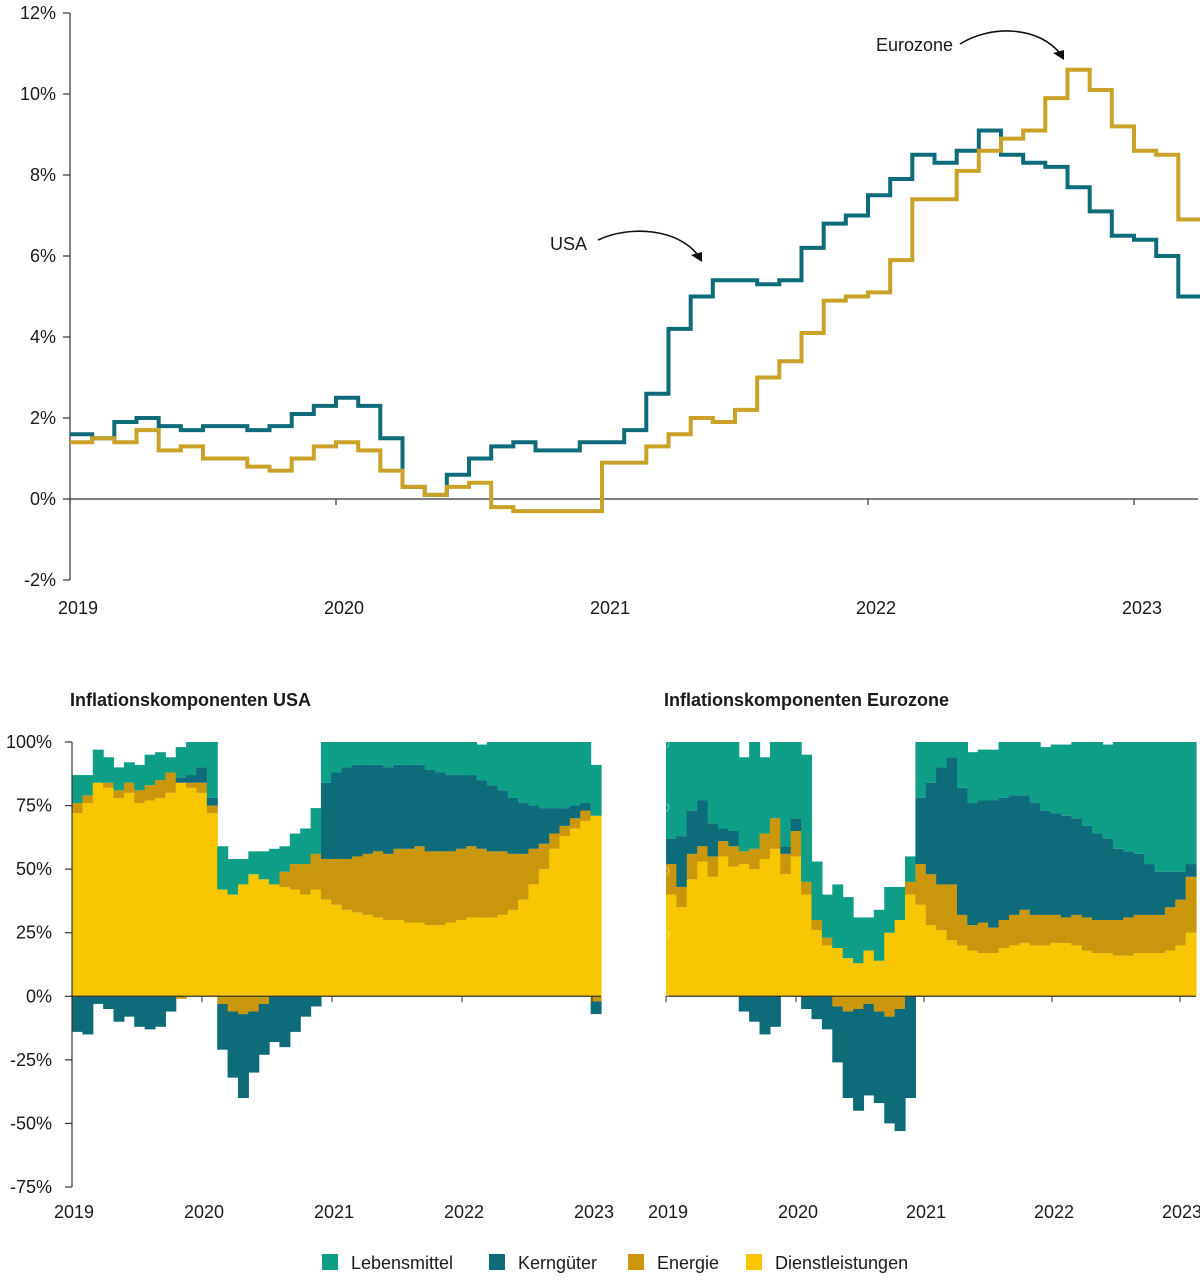  Describe the element at coordinates (31, 1123) in the screenshot. I see `usa-y-tick-label: -50%` at that location.